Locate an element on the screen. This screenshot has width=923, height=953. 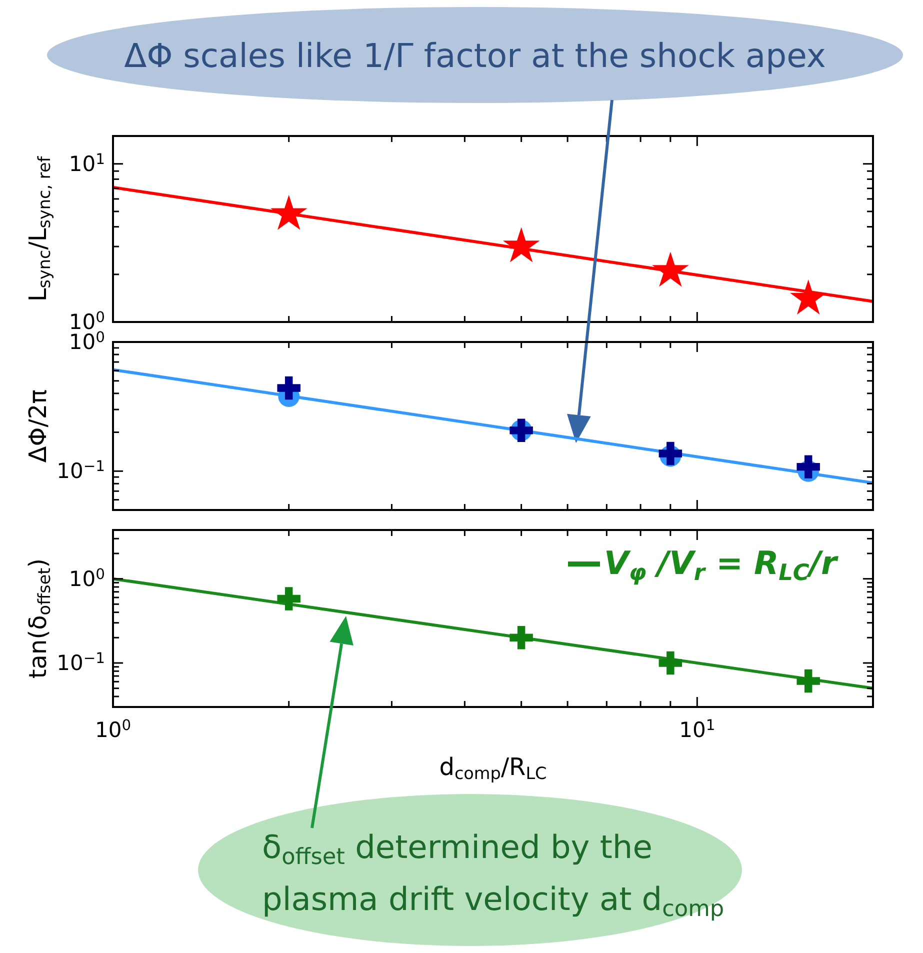
y-axis-title: ΔΦ/2π is located at coordinates (38, 426).